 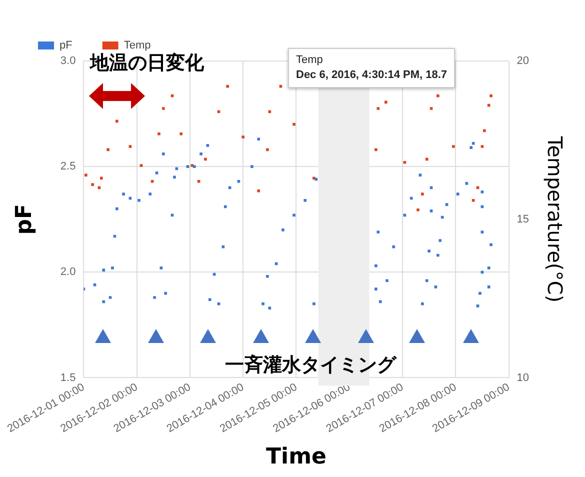 I want to click on annotation: Dec 6, 2016, 4:30:14 PM, 18.7, so click(x=372, y=75).